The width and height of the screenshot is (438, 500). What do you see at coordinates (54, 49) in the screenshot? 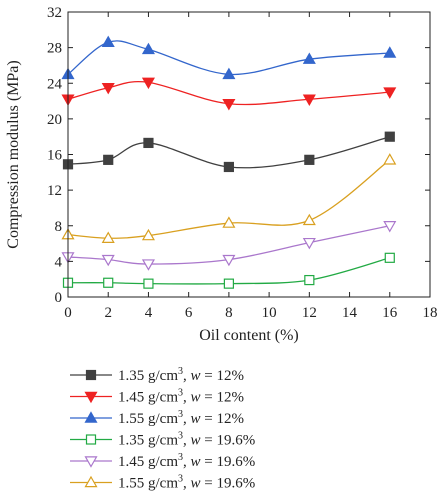
I see `y-tick-label: 28` at bounding box center [54, 49].